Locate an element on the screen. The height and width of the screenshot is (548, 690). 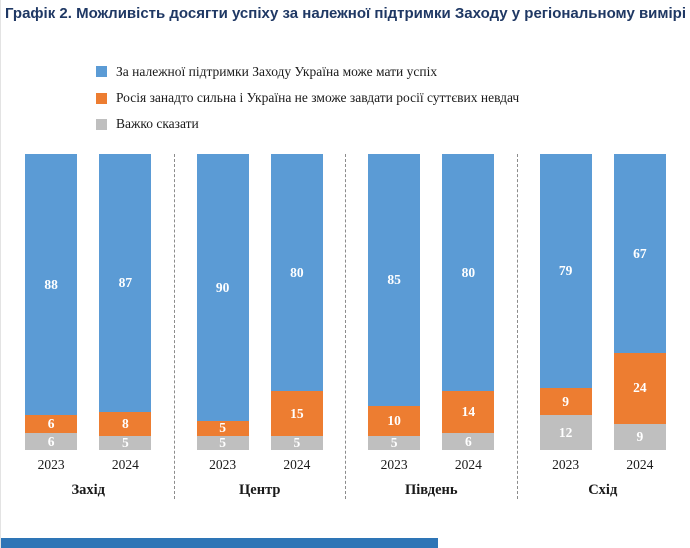
bar-value-label: 85 is located at coordinates (394, 280).